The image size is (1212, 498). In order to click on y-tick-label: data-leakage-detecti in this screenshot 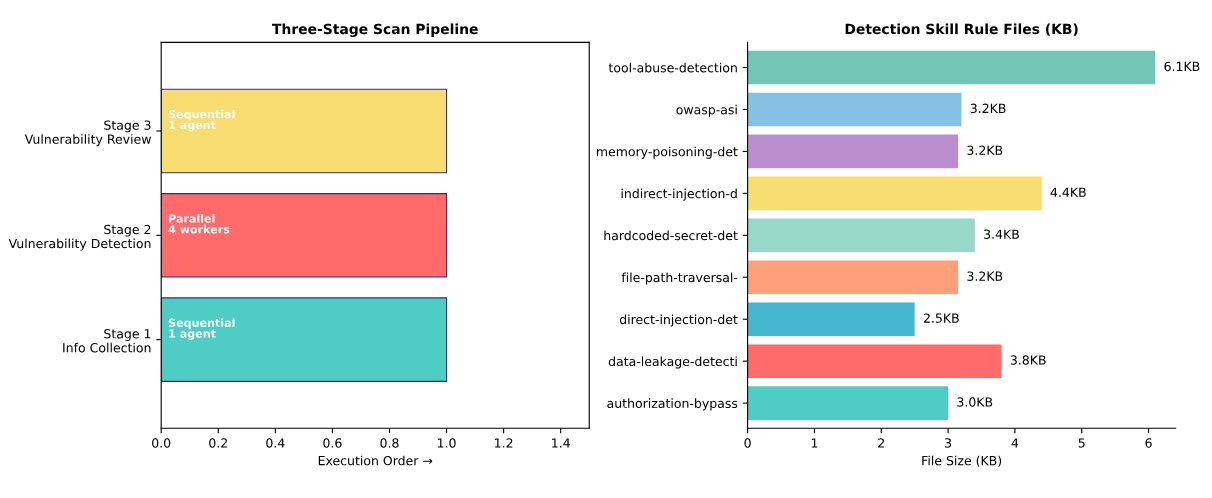, I will do `click(672, 362)`.